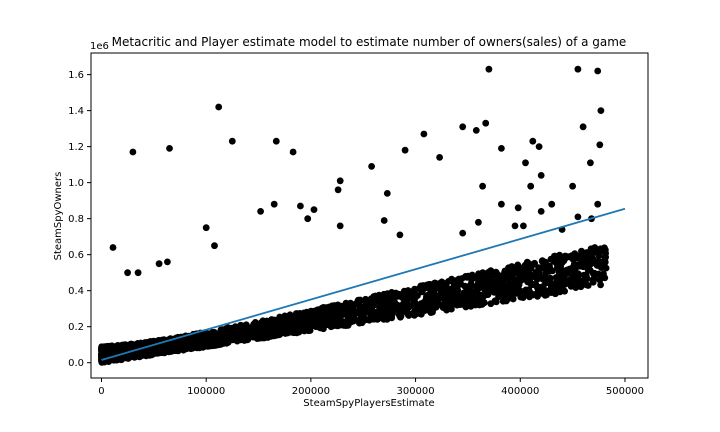 Image resolution: width=720 pixels, height=432 pixels. I want to click on x-tick-label: 400000, so click(520, 391).